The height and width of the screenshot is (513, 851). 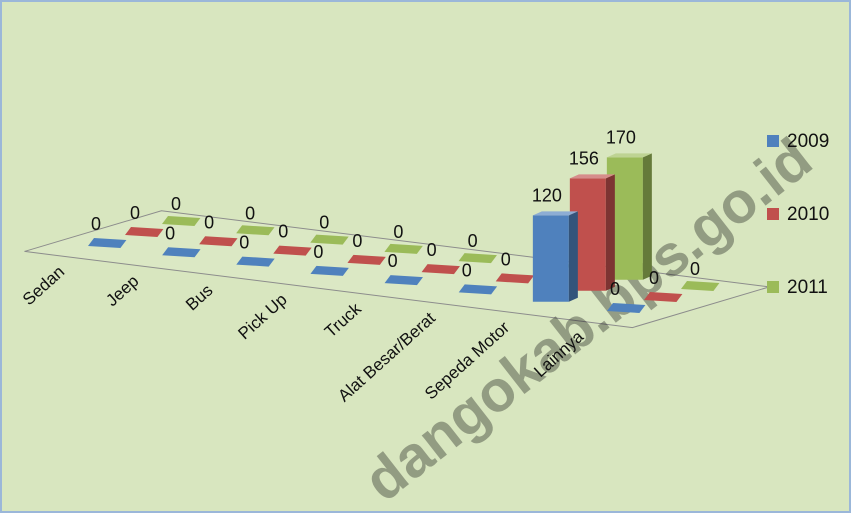 I want to click on data-label-2009-0: 0, so click(x=96, y=224).